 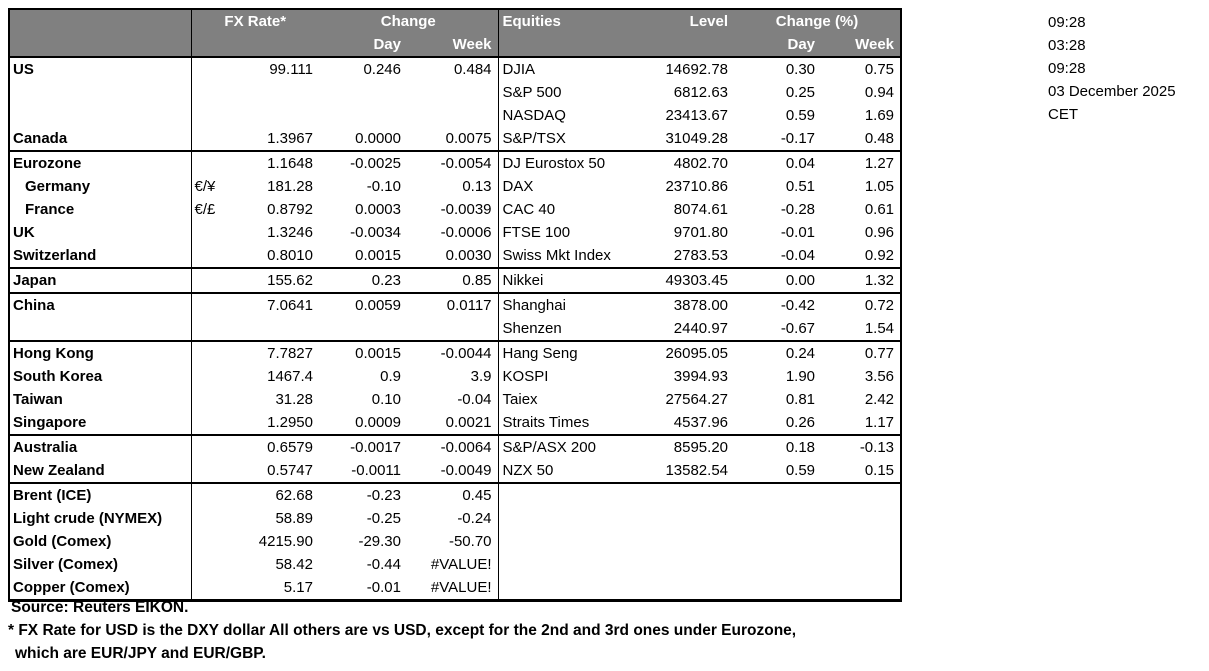 I want to click on fx-week-change-cell: -0.0049, so click(x=453, y=471).